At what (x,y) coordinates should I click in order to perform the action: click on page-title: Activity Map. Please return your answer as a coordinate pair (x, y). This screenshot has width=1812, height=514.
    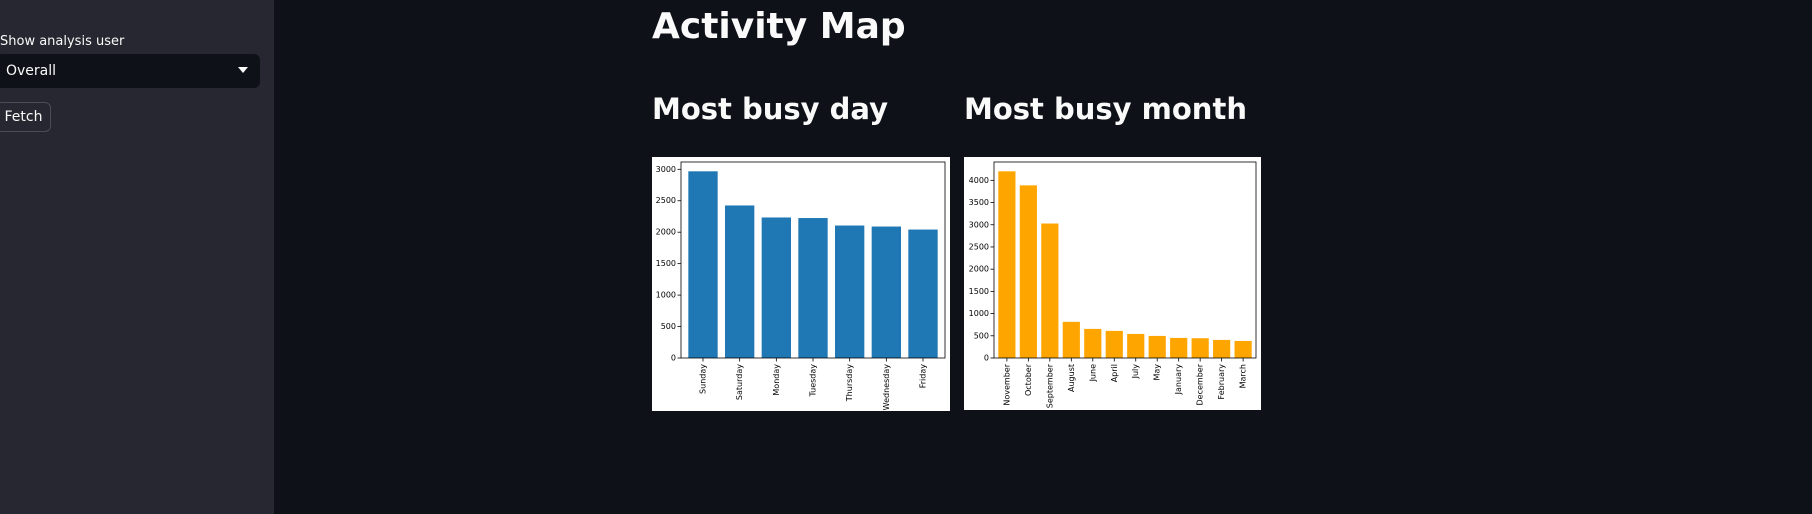
    Looking at the image, I should click on (779, 26).